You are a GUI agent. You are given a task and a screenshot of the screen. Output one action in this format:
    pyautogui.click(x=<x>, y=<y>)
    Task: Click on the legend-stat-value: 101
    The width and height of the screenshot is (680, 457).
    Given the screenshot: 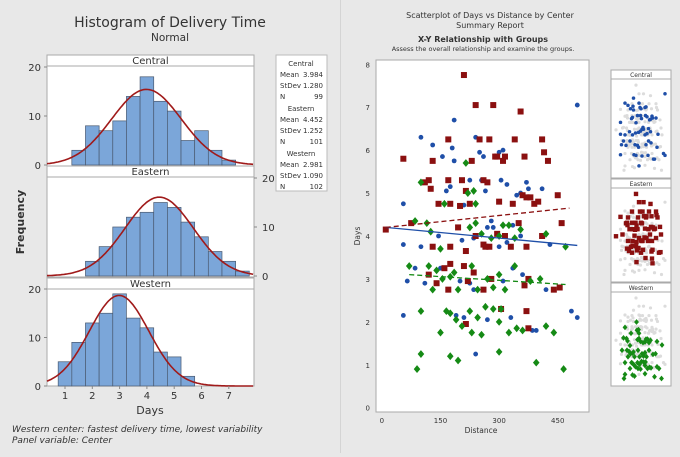 What is the action you would take?
    pyautogui.click(x=316, y=142)
    